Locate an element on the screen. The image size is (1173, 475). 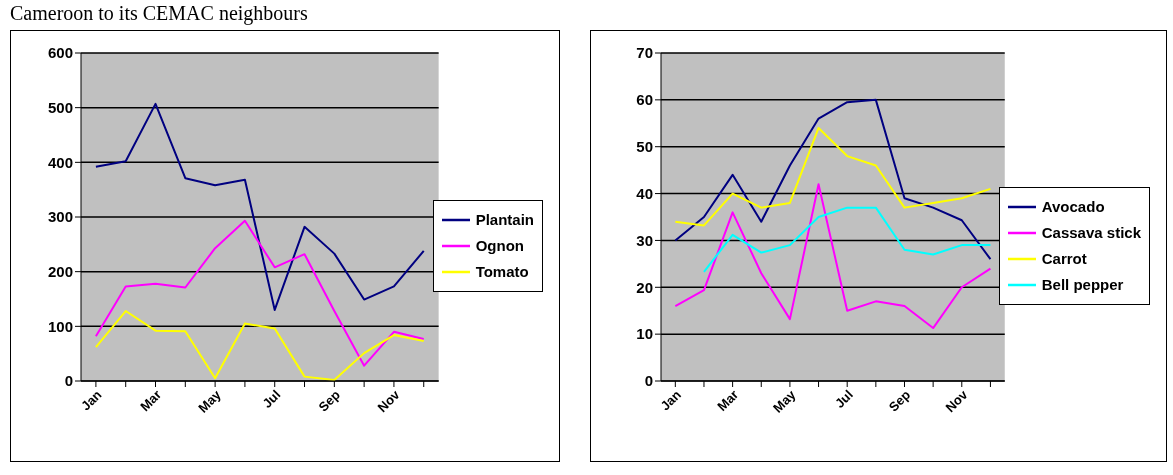
y-tick-label: 500 is located at coordinates (60, 107).